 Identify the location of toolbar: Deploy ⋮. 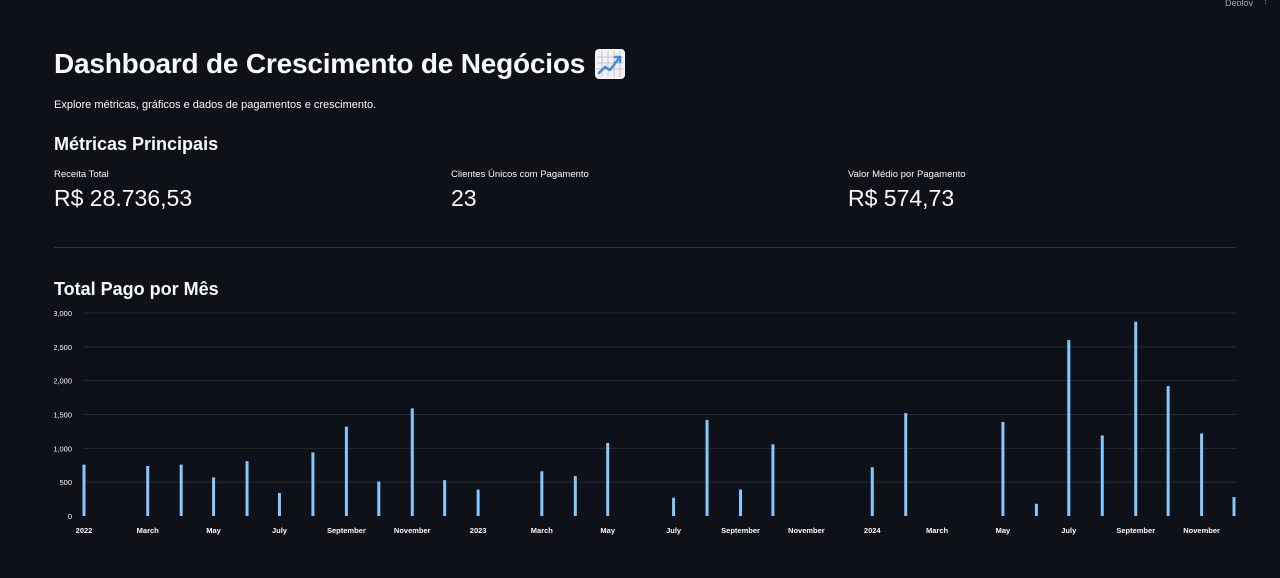
(1247, 3).